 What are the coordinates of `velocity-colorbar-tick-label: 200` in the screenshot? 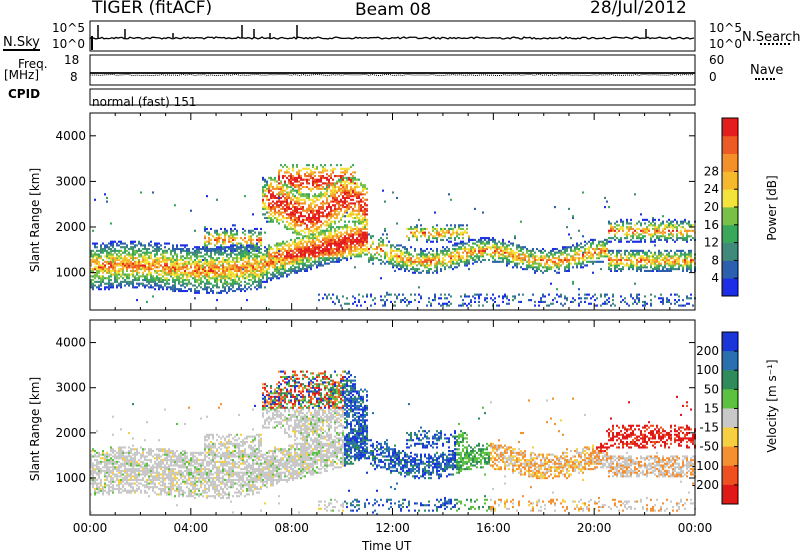 It's located at (707, 351).